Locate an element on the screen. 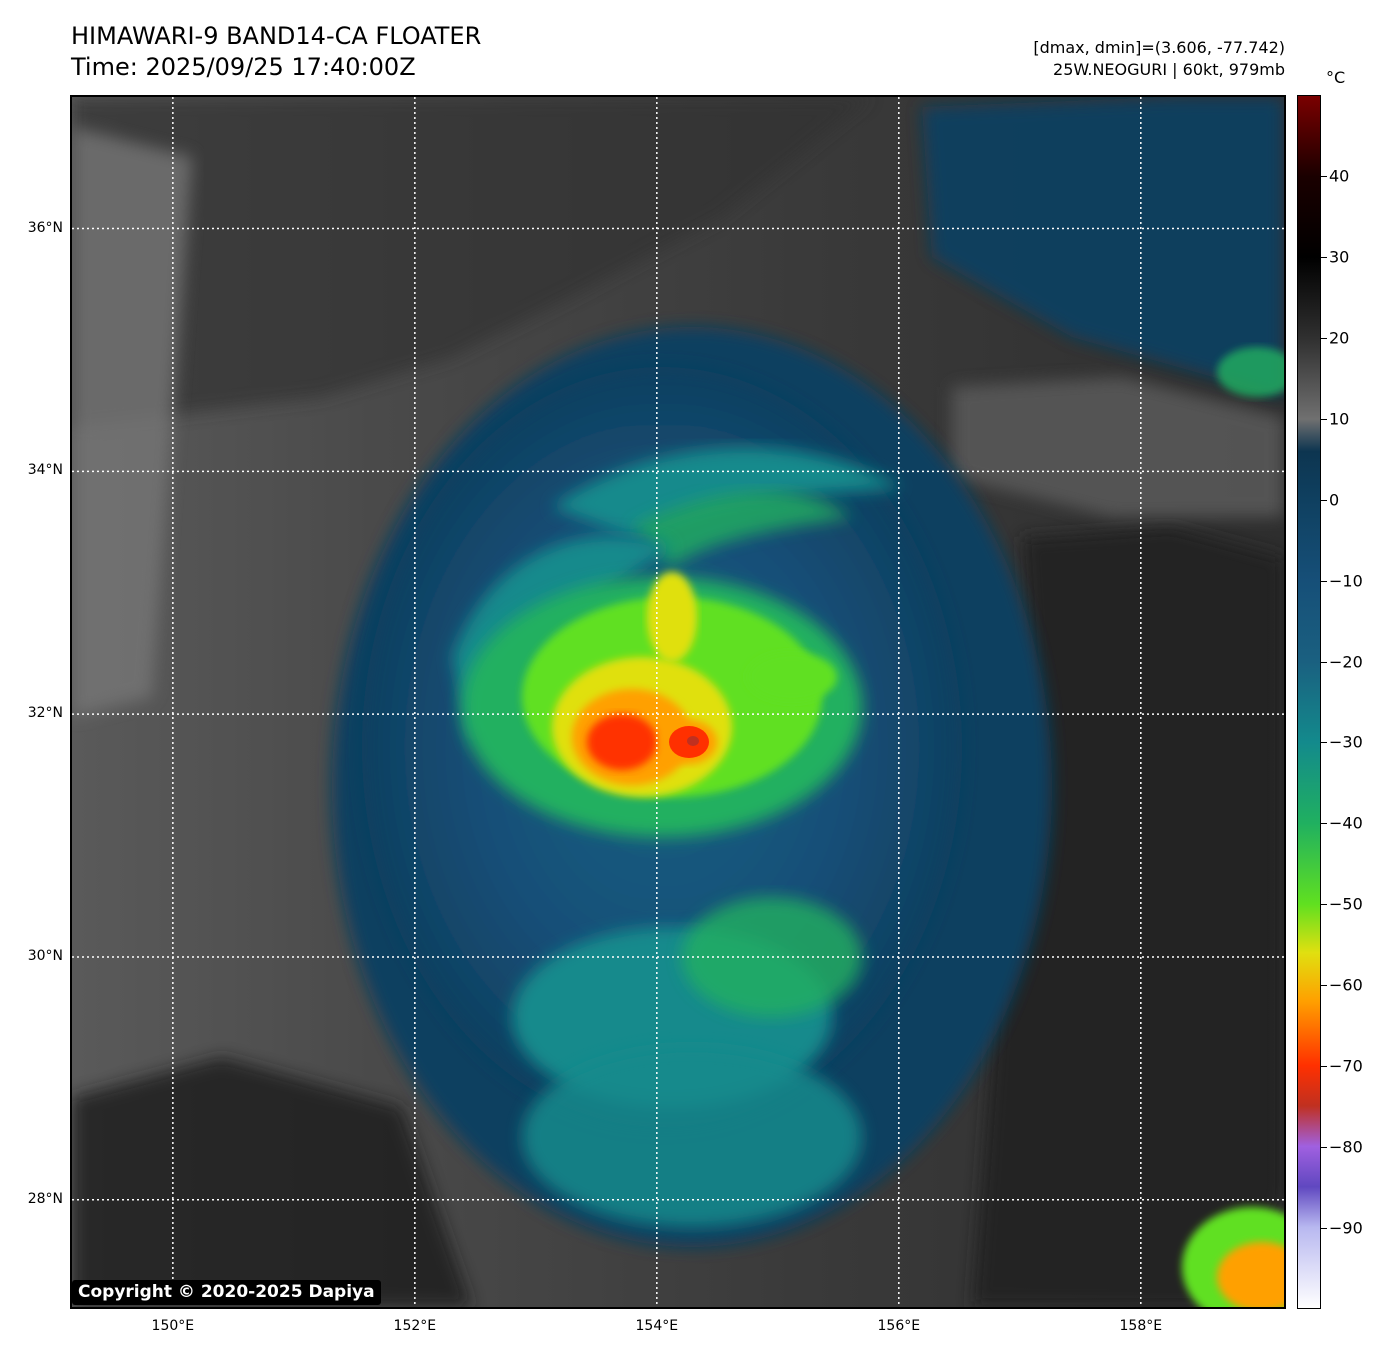  colorbar-tick-label: −70 is located at coordinates (1346, 1066).